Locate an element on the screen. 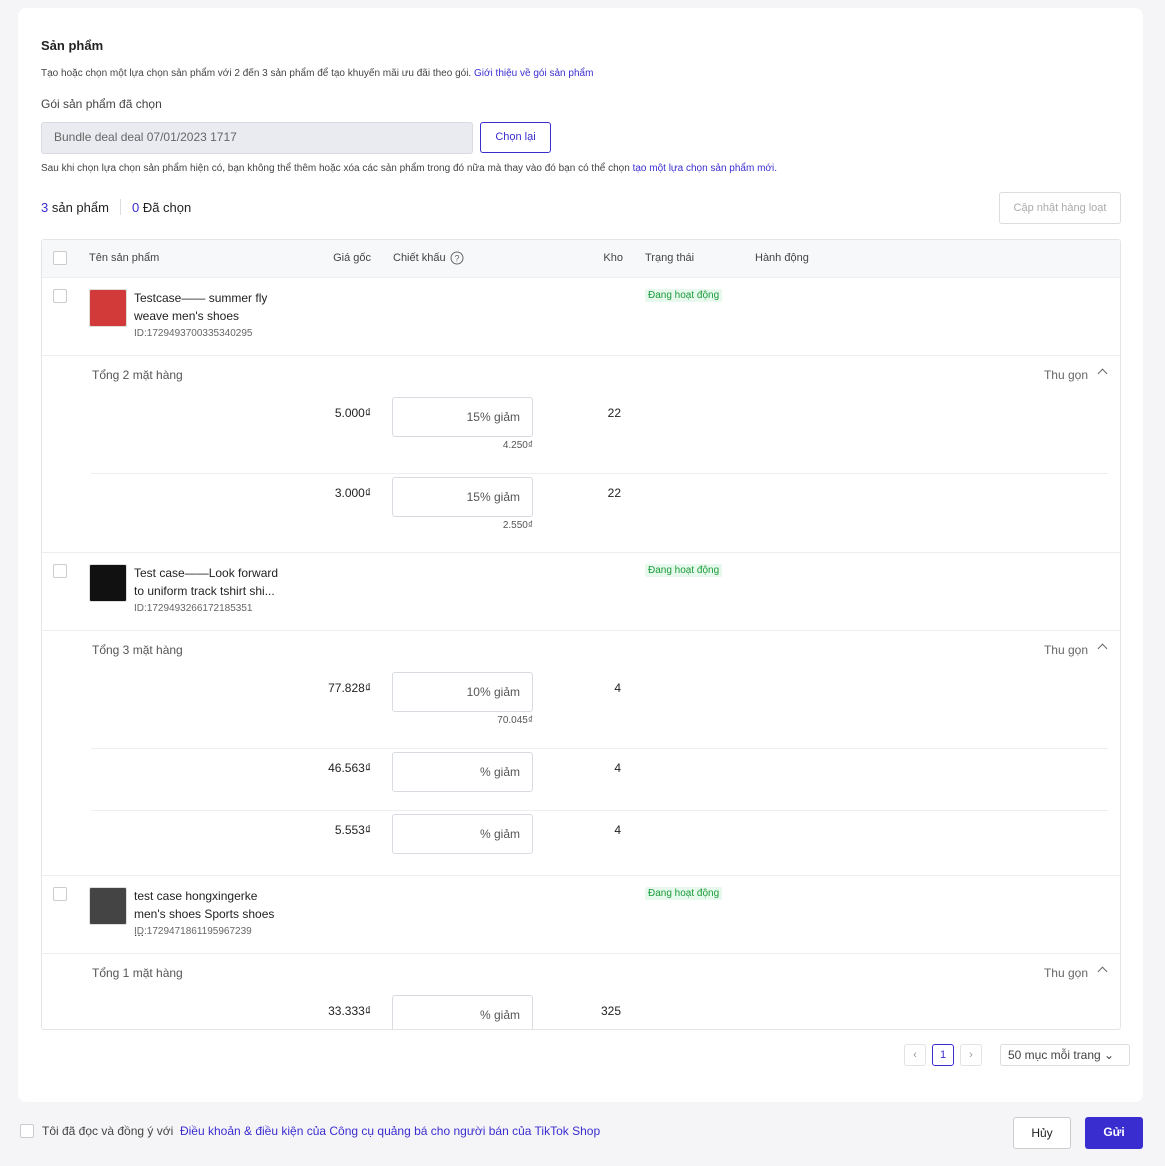 Image resolution: width=1165 pixels, height=1166 pixels. product-id: ID:1729471861195967239 is located at coordinates (193, 931).